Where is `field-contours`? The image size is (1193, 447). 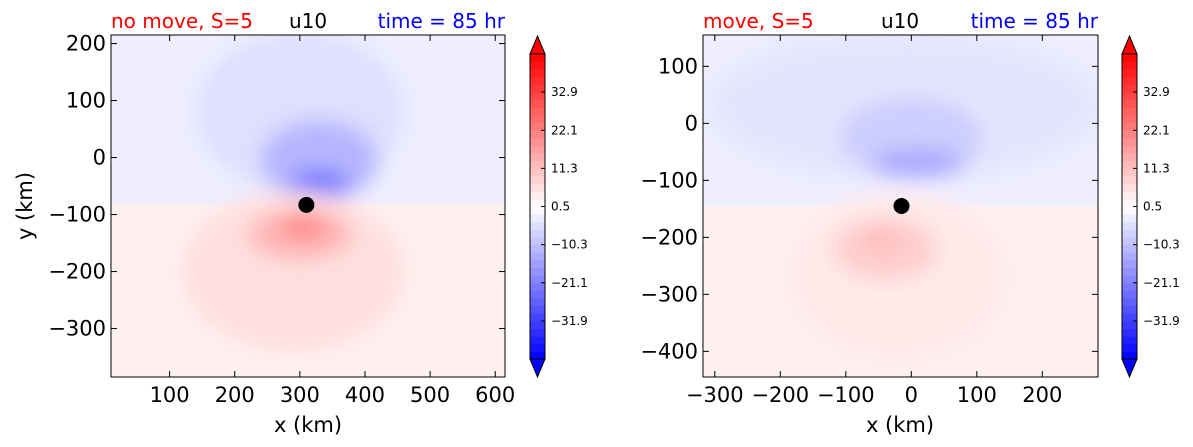 field-contours is located at coordinates (293, 193).